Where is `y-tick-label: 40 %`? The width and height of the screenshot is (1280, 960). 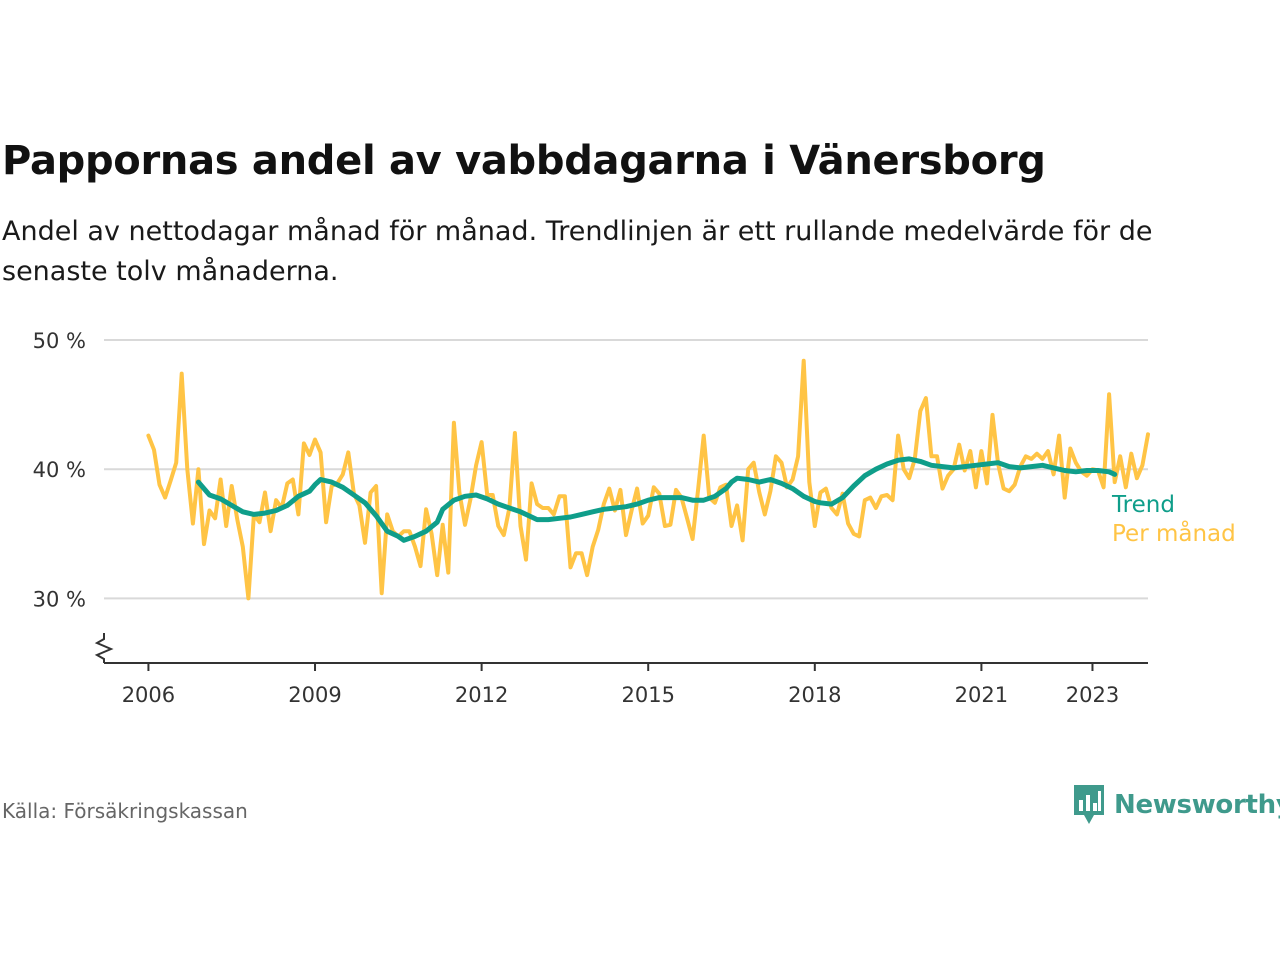 y-tick-label: 40 % is located at coordinates (59, 470).